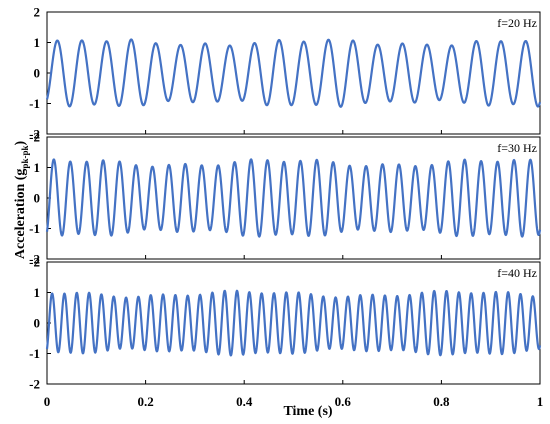 The width and height of the screenshot is (550, 424). I want to click on x-tick-label: 0.8, so click(441, 401).